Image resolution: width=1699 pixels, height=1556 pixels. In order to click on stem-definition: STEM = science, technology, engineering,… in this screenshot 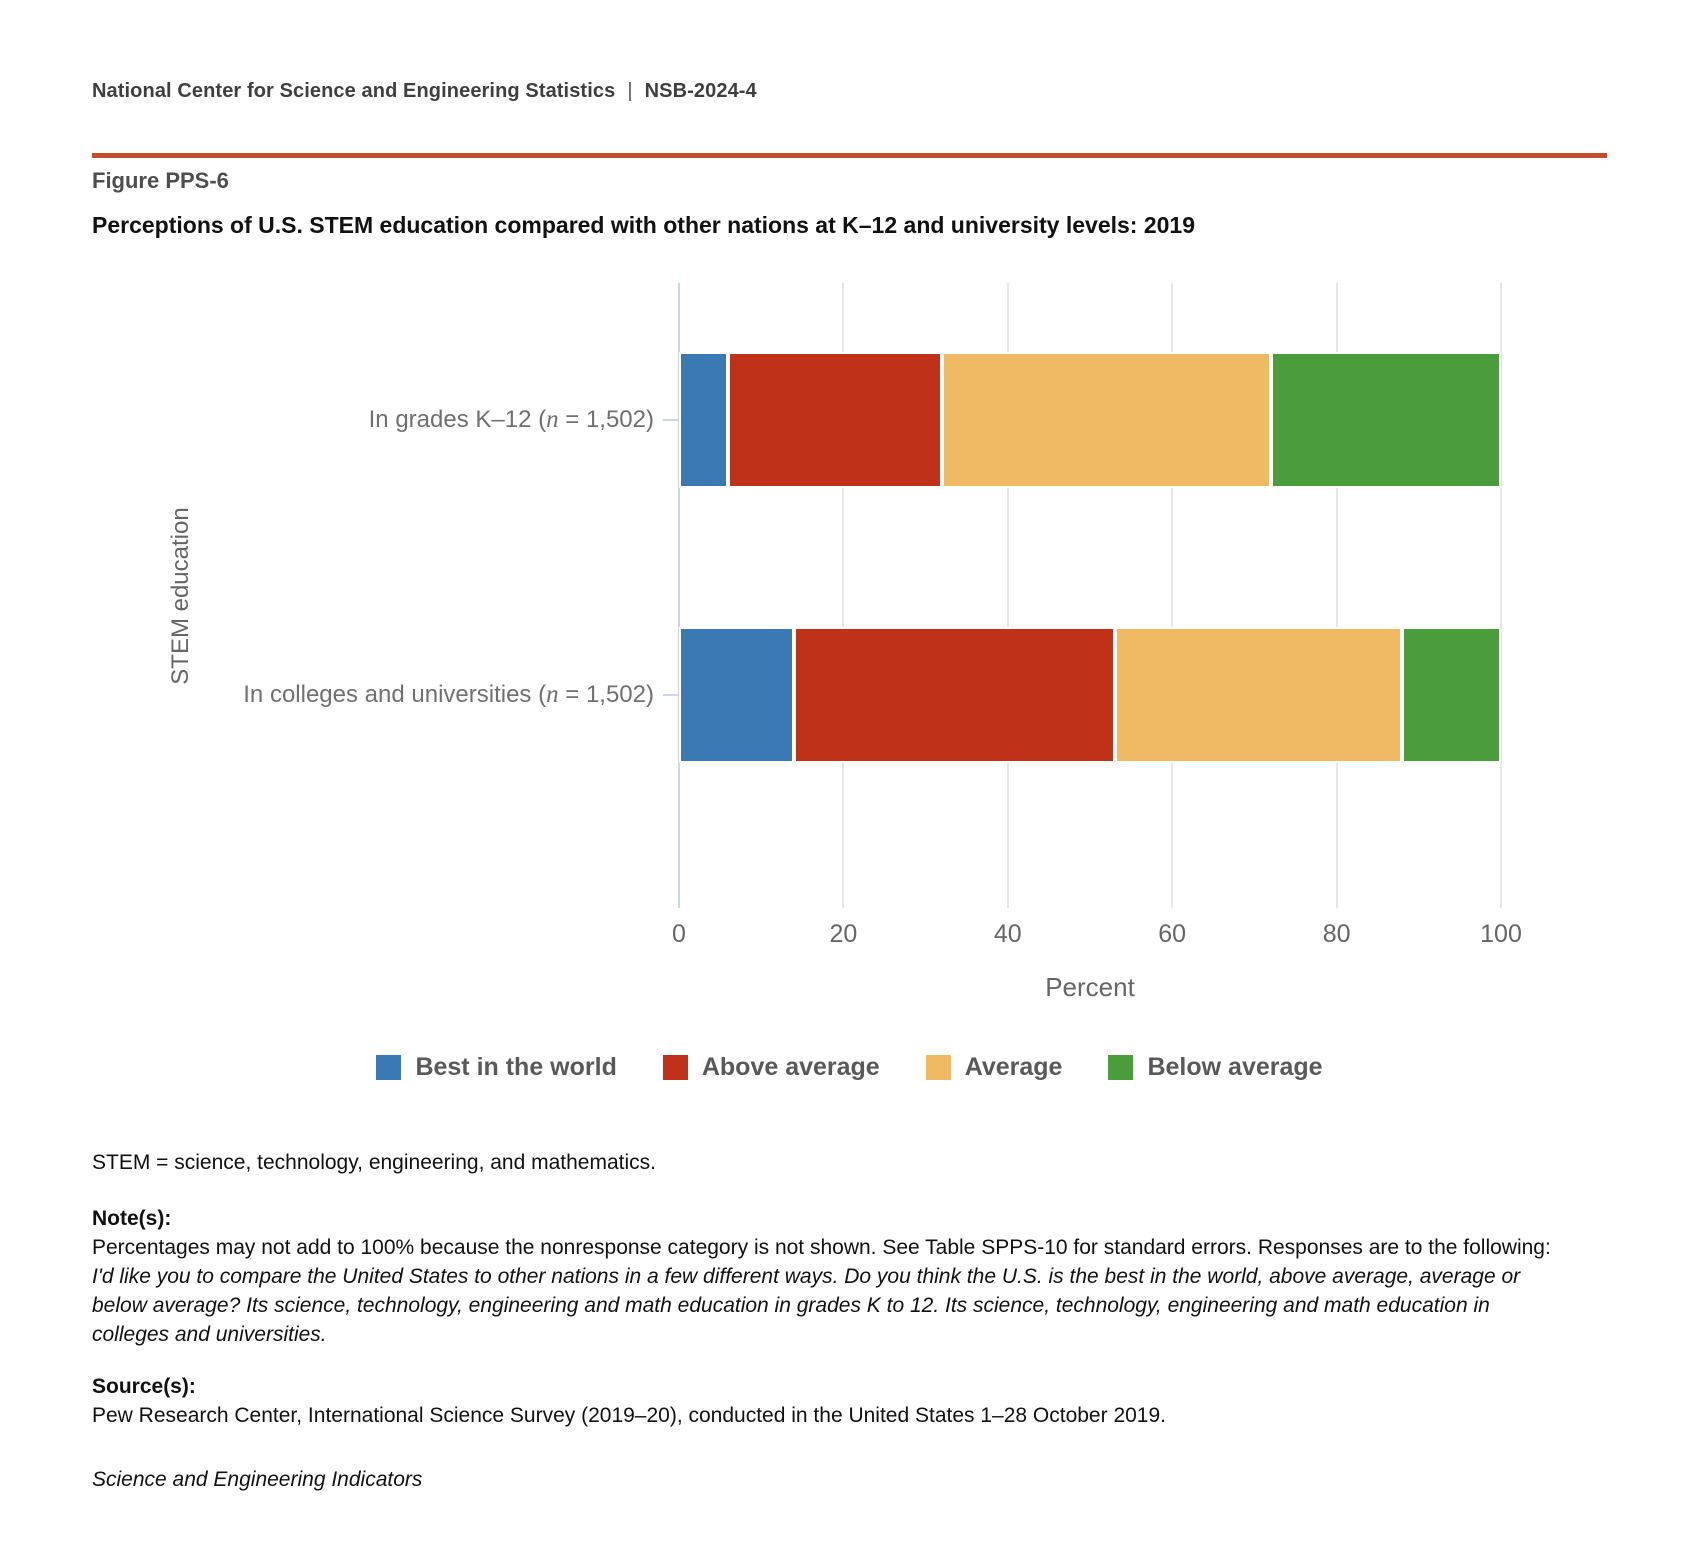, I will do `click(374, 1162)`.